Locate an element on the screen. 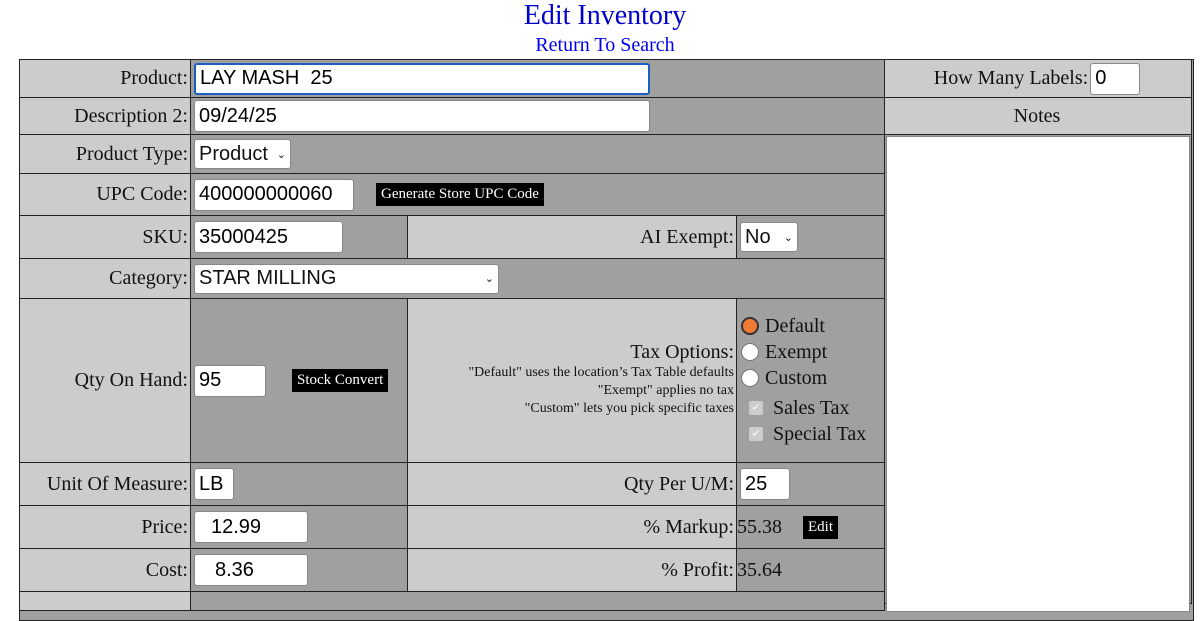 The image size is (1202, 621). radio-default: Default is located at coordinates (783, 326).